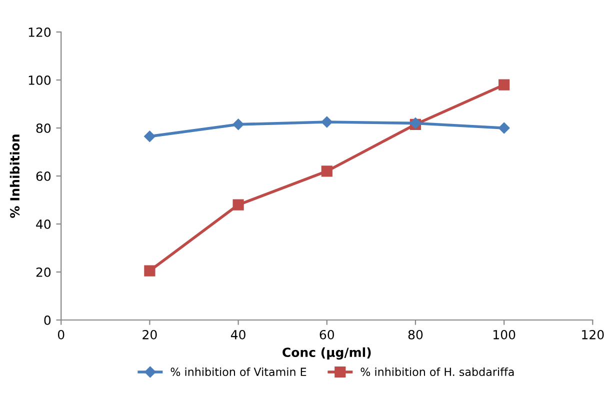 Image resolution: width=611 pixels, height=400 pixels. What do you see at coordinates (415, 335) in the screenshot?
I see `x-tick-label: 80` at bounding box center [415, 335].